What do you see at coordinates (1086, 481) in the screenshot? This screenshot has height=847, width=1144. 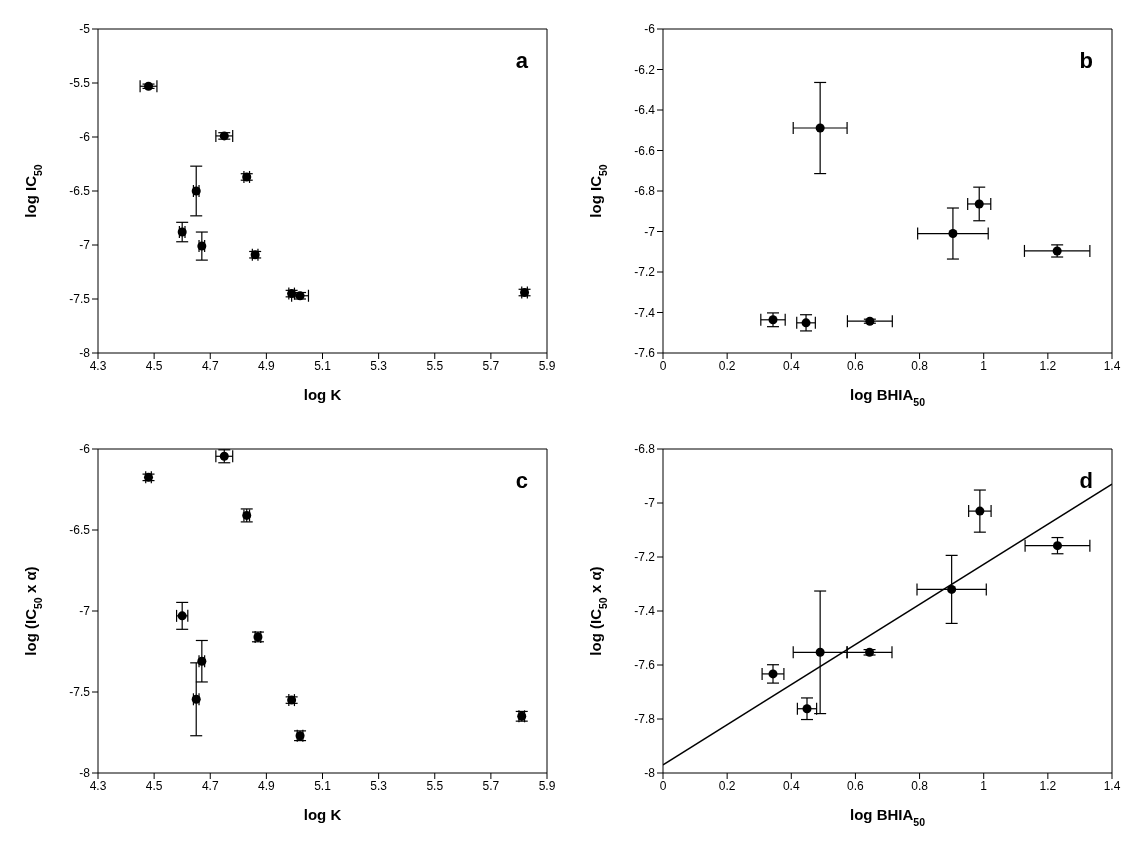 I see `annotation: d` at bounding box center [1086, 481].